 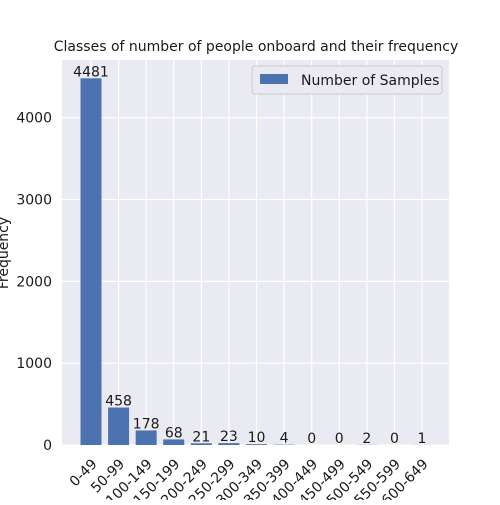 I want to click on bar-value-label: 23, so click(x=229, y=437).